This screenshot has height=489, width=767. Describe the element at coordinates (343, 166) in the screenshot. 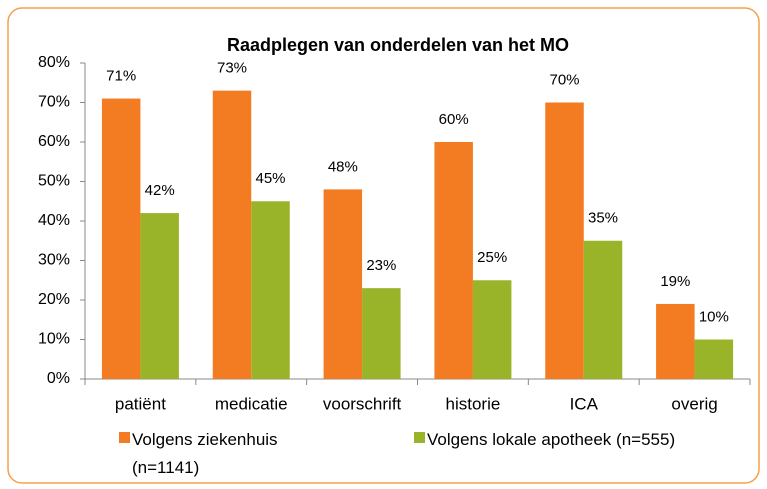

I see `data-label: 48%` at that location.